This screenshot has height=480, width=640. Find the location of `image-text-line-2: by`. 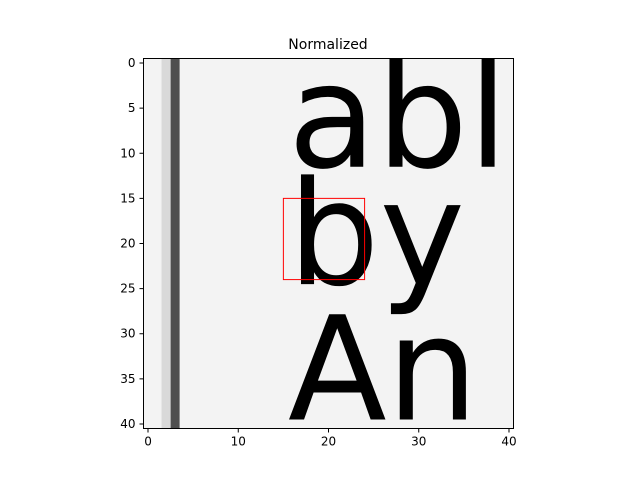

image-text-line-2: by is located at coordinates (376, 235).